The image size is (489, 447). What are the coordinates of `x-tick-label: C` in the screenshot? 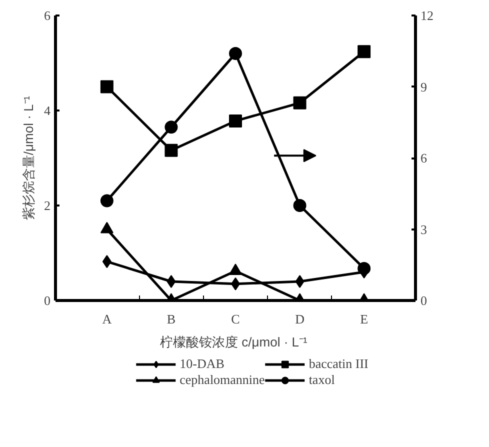 It's located at (235, 319).